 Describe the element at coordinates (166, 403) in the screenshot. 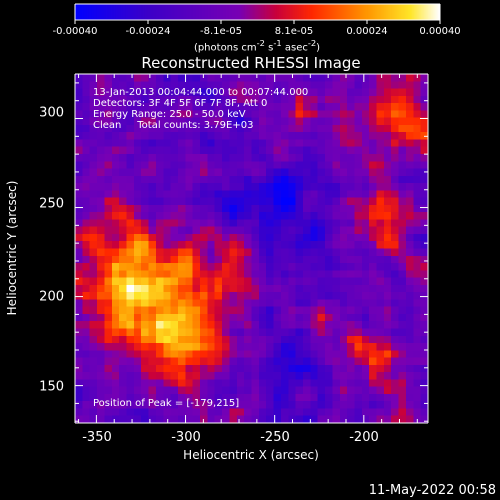

I see `annotation-peak: Position of Peak = [-179,215]` at that location.